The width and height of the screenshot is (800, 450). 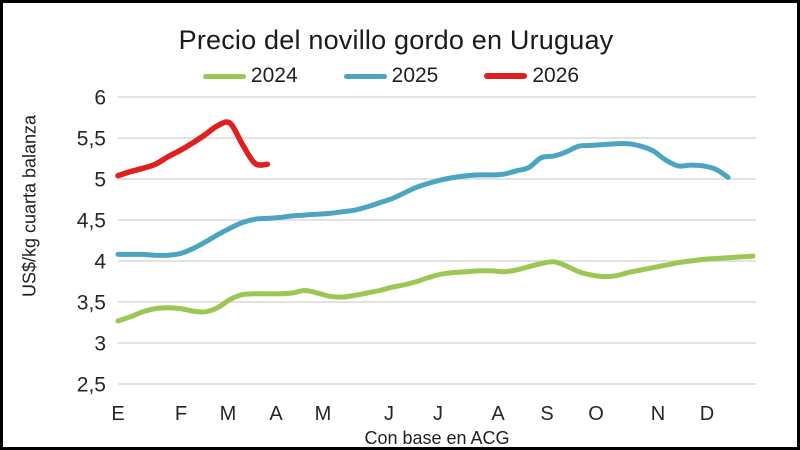 What do you see at coordinates (323, 414) in the screenshot?
I see `x-tick-label-4-M: M` at bounding box center [323, 414].